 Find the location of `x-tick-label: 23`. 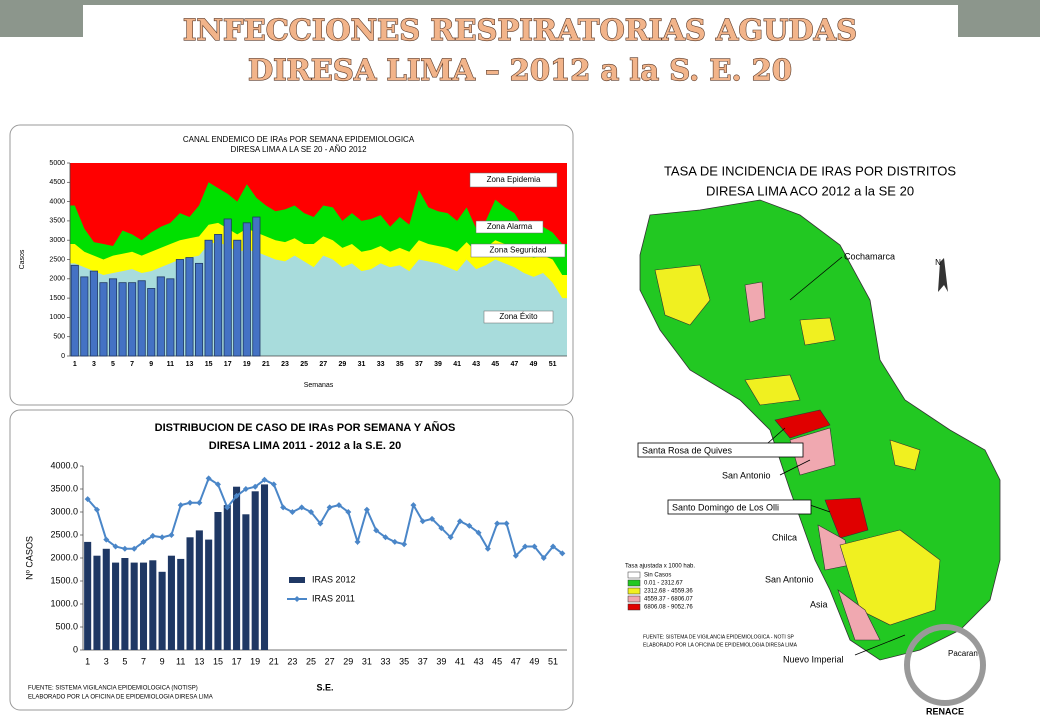

x-tick-label: 23 is located at coordinates (285, 364).